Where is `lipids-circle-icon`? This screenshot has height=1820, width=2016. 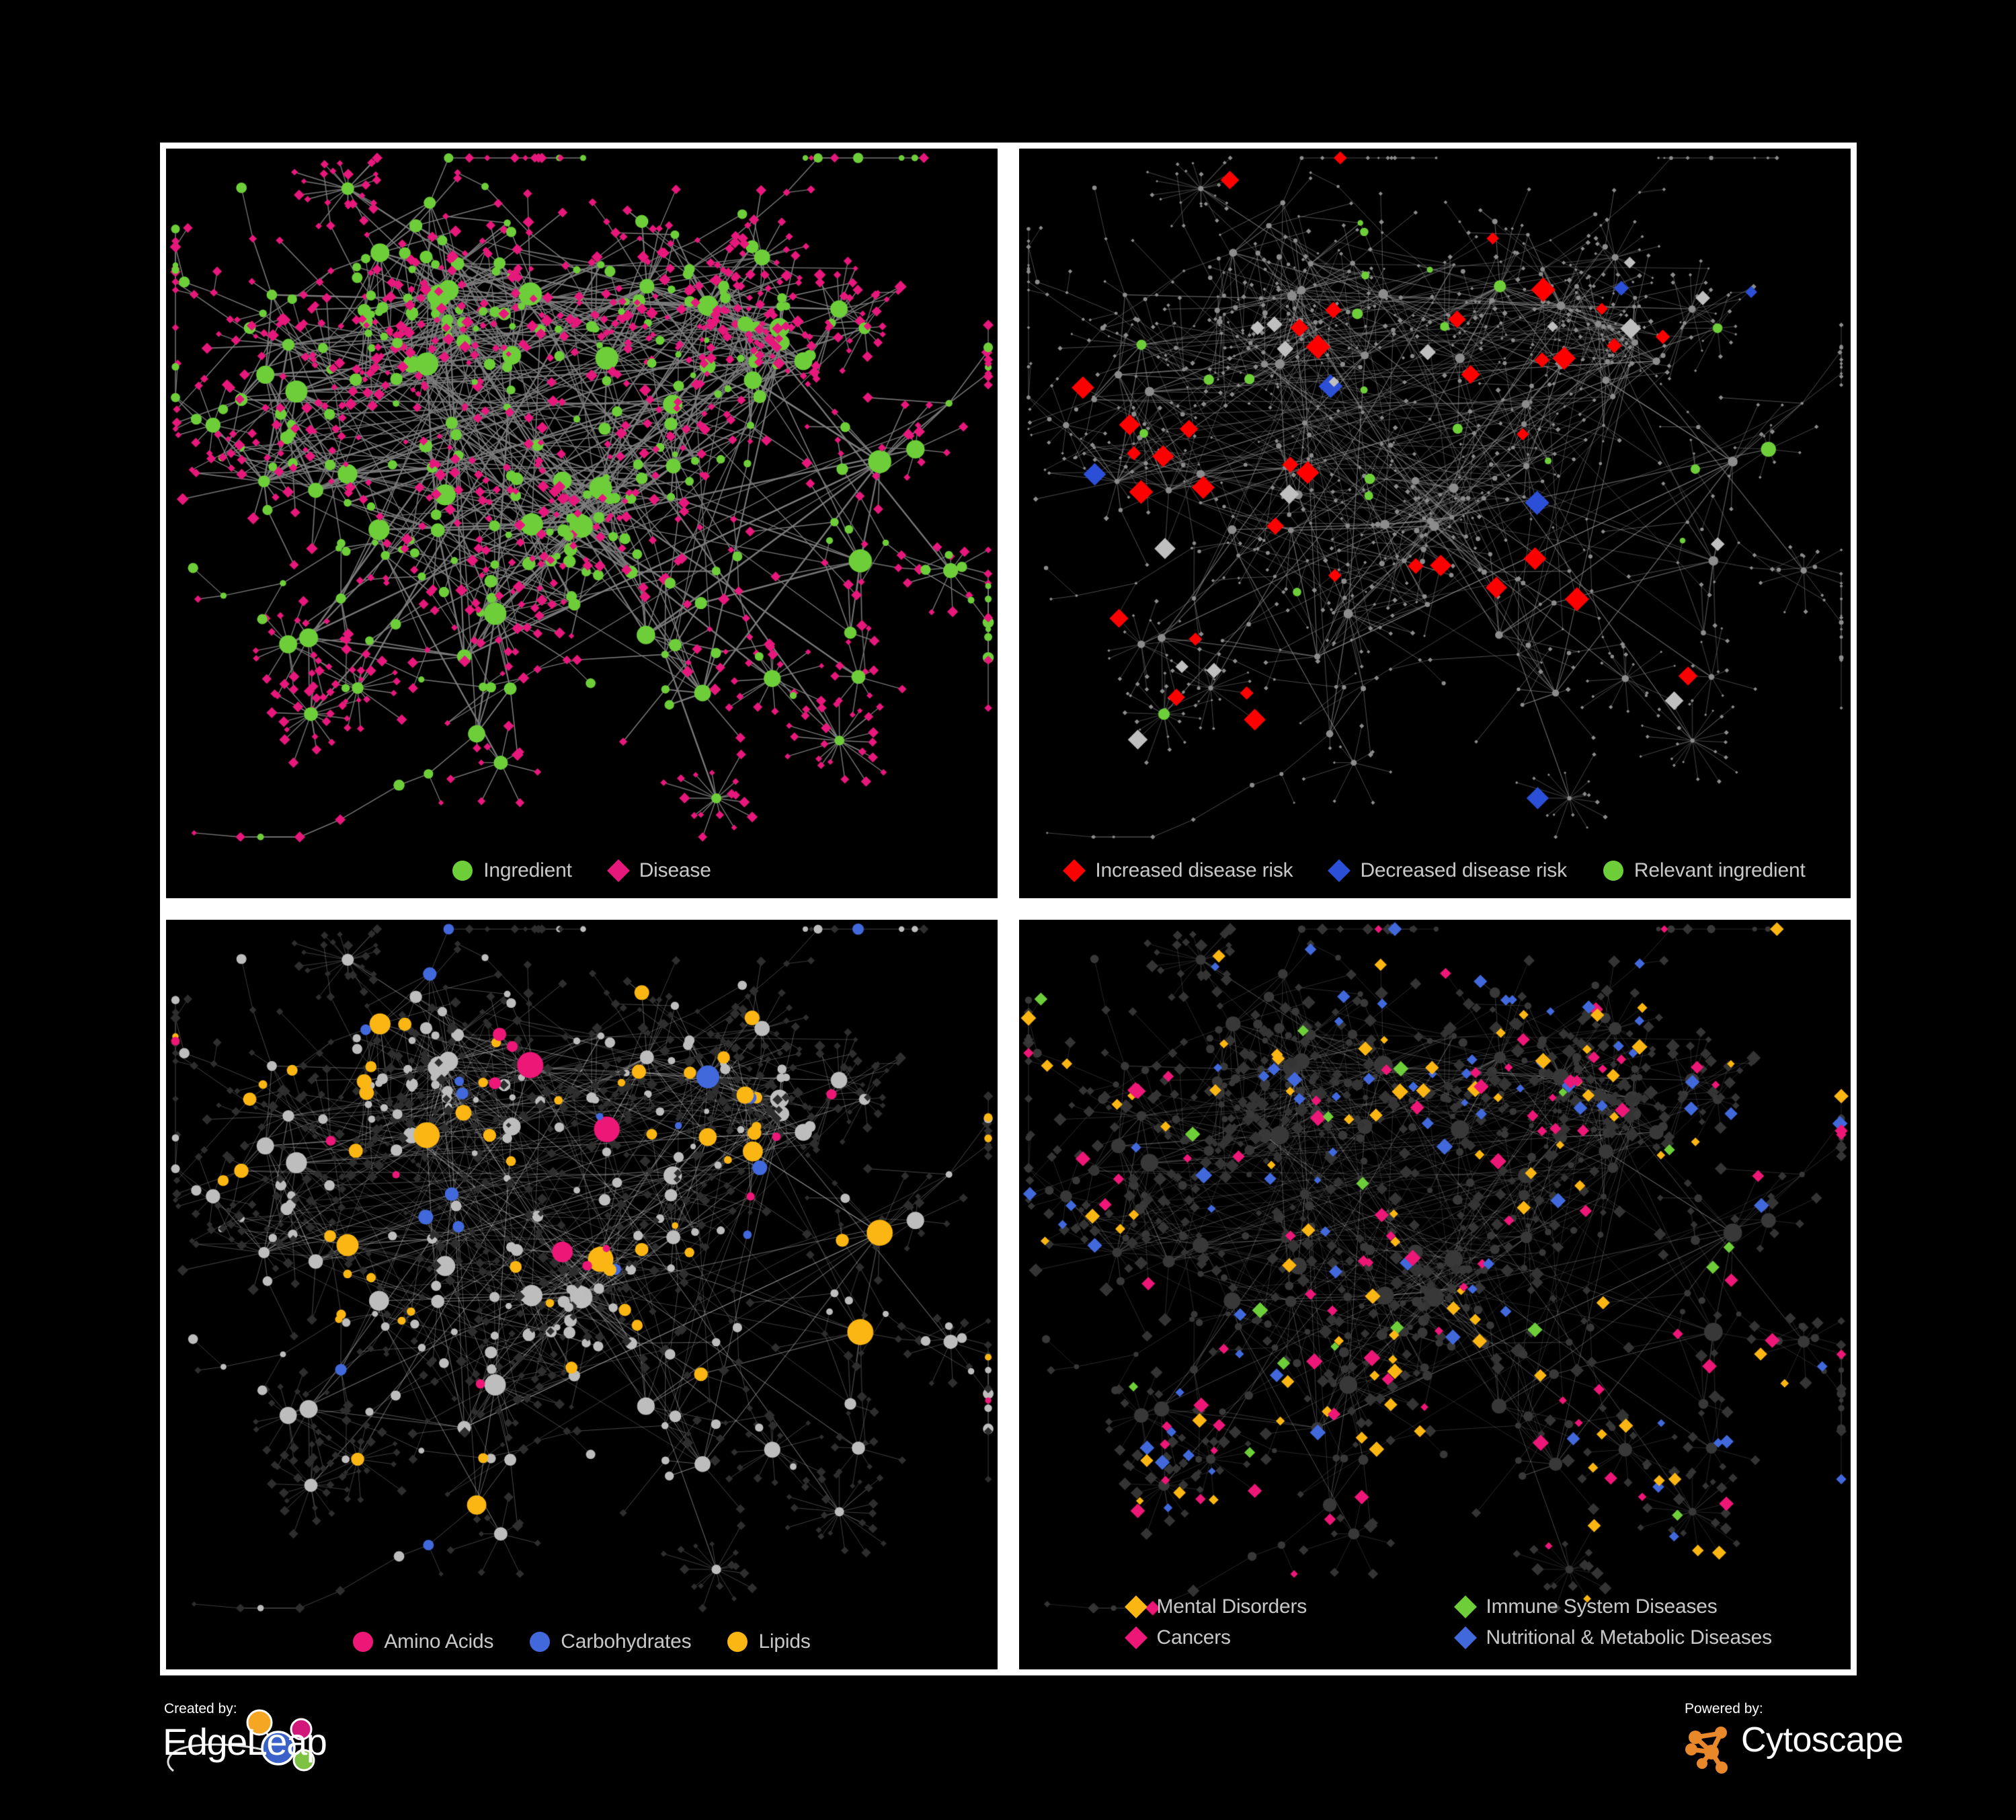
lipids-circle-icon is located at coordinates (737, 1642).